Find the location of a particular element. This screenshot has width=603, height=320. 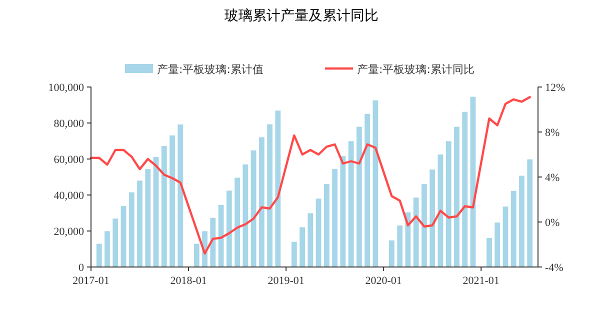

y2-tick-label: 8% is located at coordinates (552, 133).